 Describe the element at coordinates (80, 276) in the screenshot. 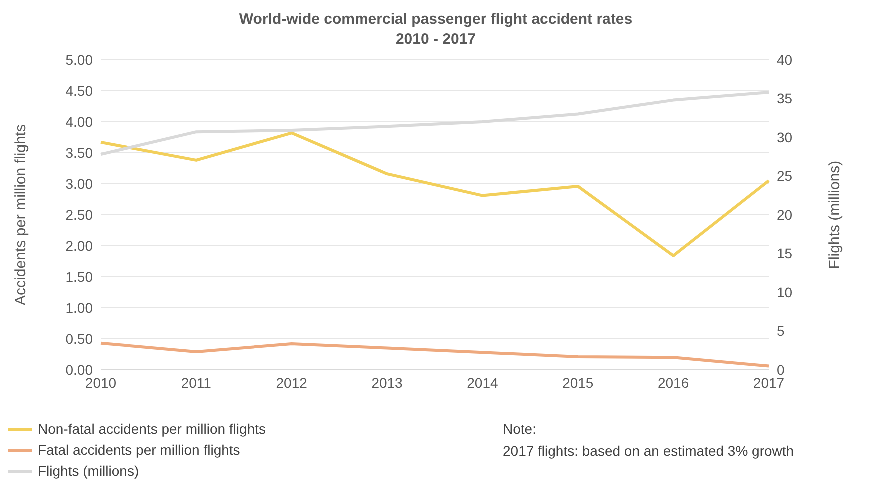

I see `y-tick-label: 1.50` at that location.